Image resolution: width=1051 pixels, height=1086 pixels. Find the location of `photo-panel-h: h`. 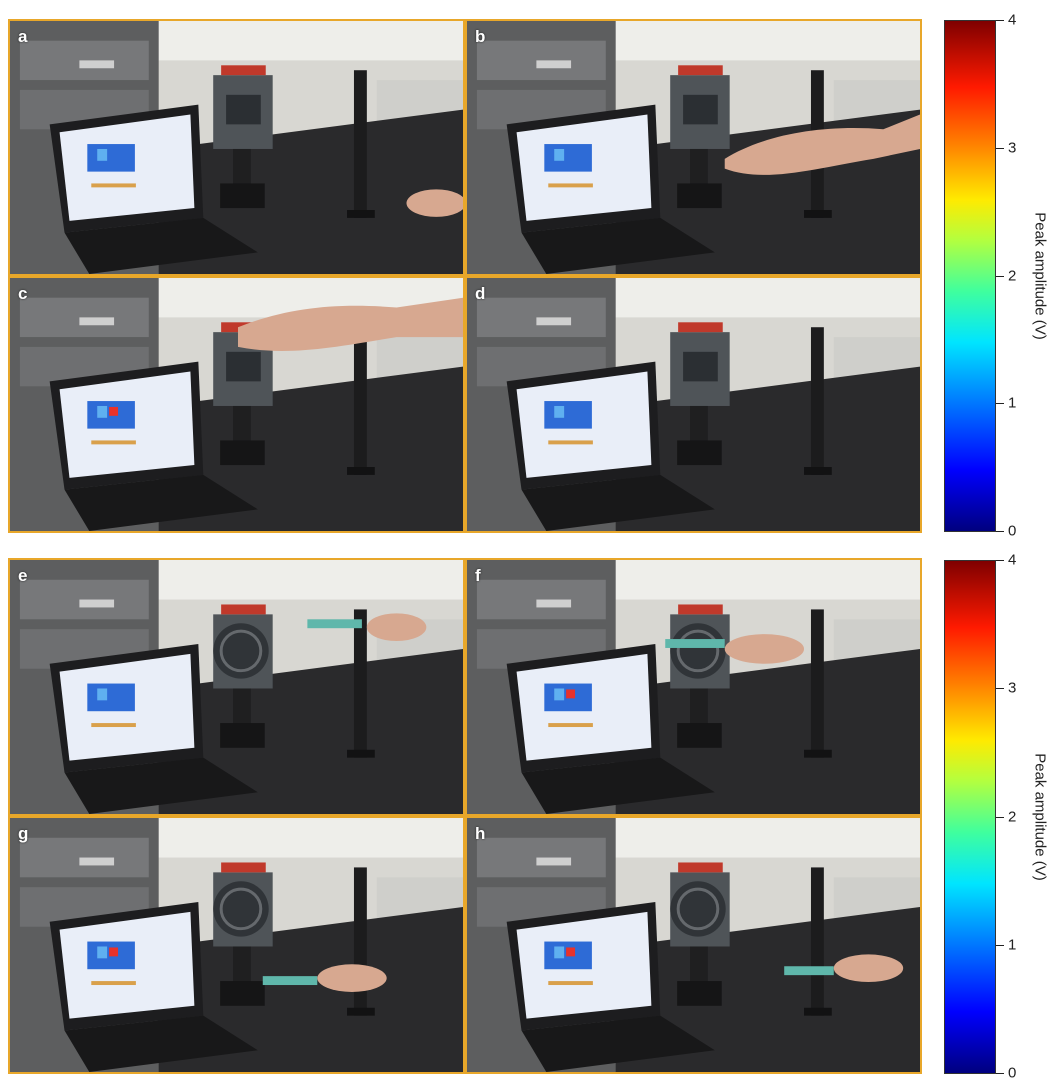

photo-panel-h: h is located at coordinates (693, 945).